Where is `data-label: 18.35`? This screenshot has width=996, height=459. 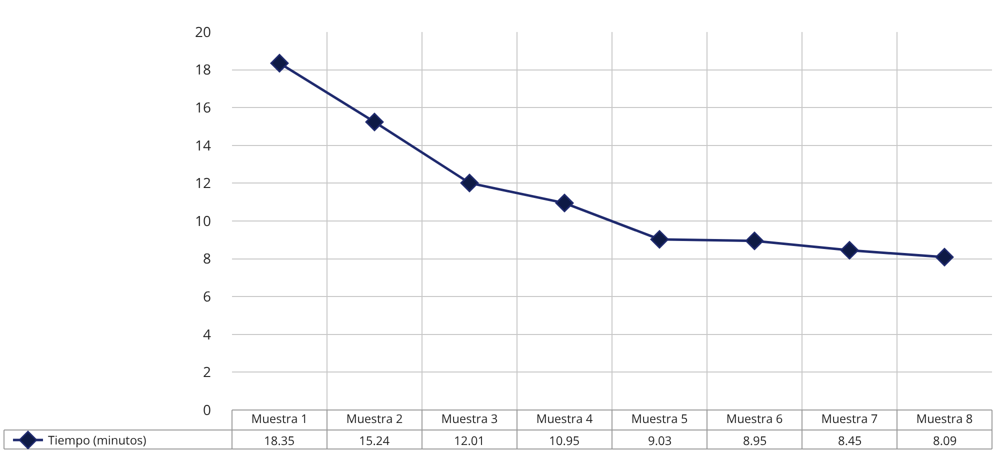
data-label: 18.35 is located at coordinates (279, 440).